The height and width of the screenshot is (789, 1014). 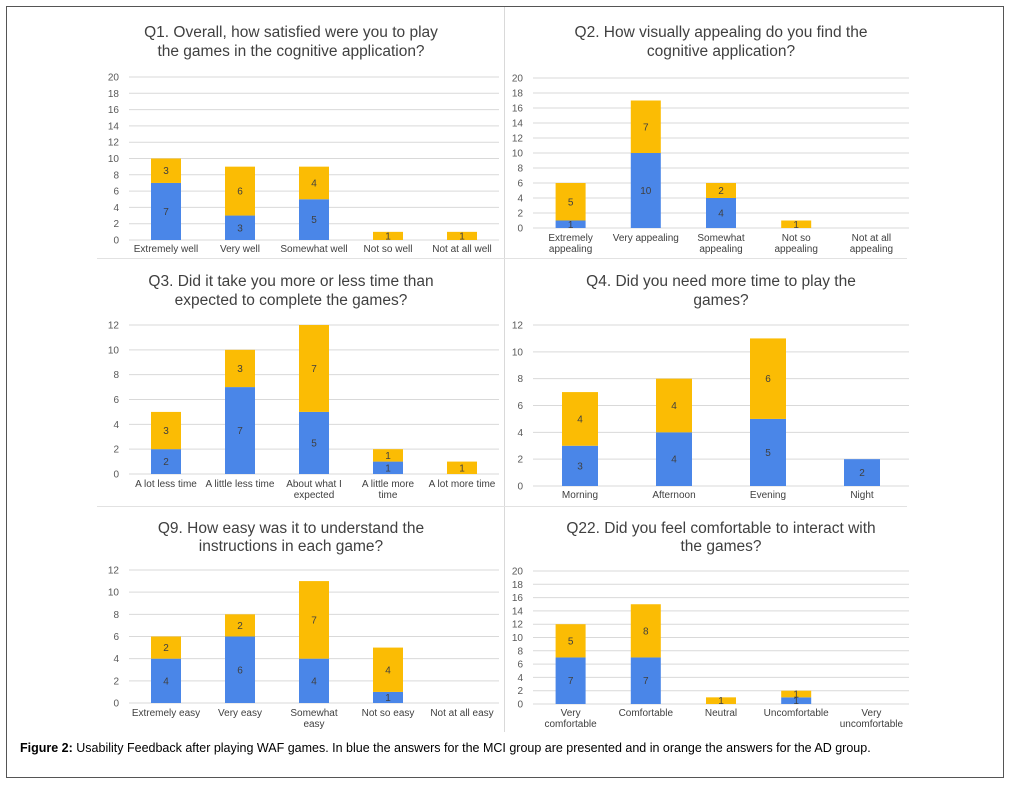 I want to click on x-category-label: Very easy, so click(x=240, y=713).